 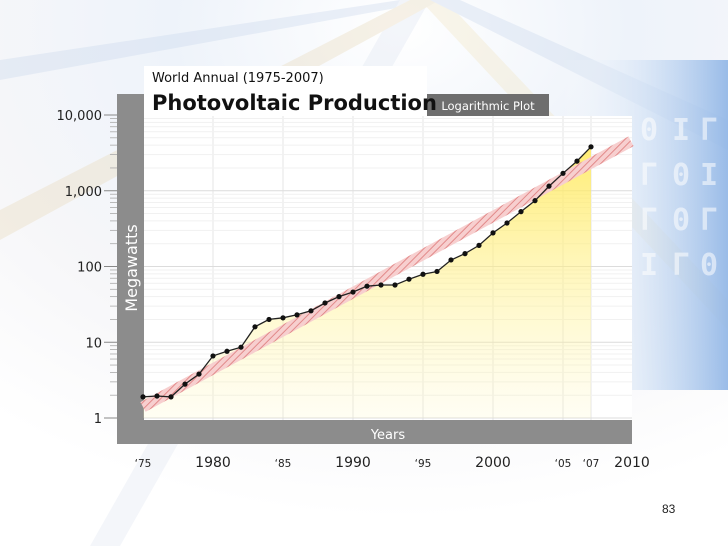 What do you see at coordinates (339, 297) in the screenshot?
I see `data-point-1989` at bounding box center [339, 297].